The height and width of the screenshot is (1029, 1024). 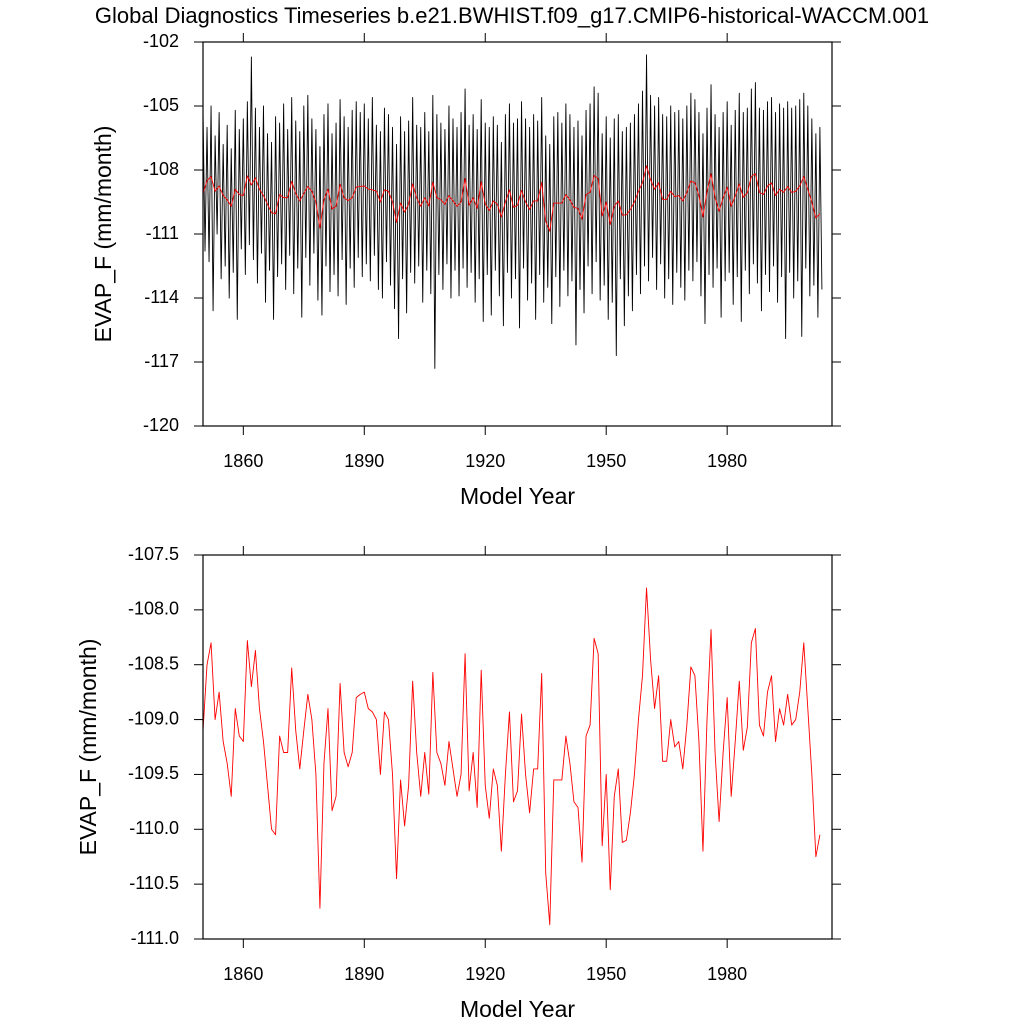 I want to click on series-line, so click(x=511, y=198).